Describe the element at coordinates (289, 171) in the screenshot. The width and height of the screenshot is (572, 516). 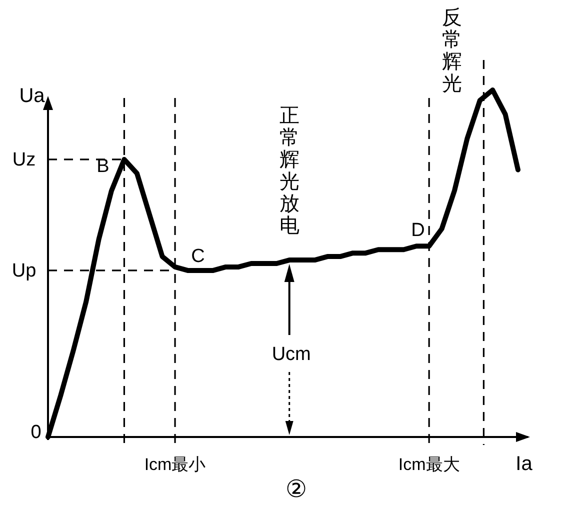
I see `annotation: 正常辉光放电` at that location.